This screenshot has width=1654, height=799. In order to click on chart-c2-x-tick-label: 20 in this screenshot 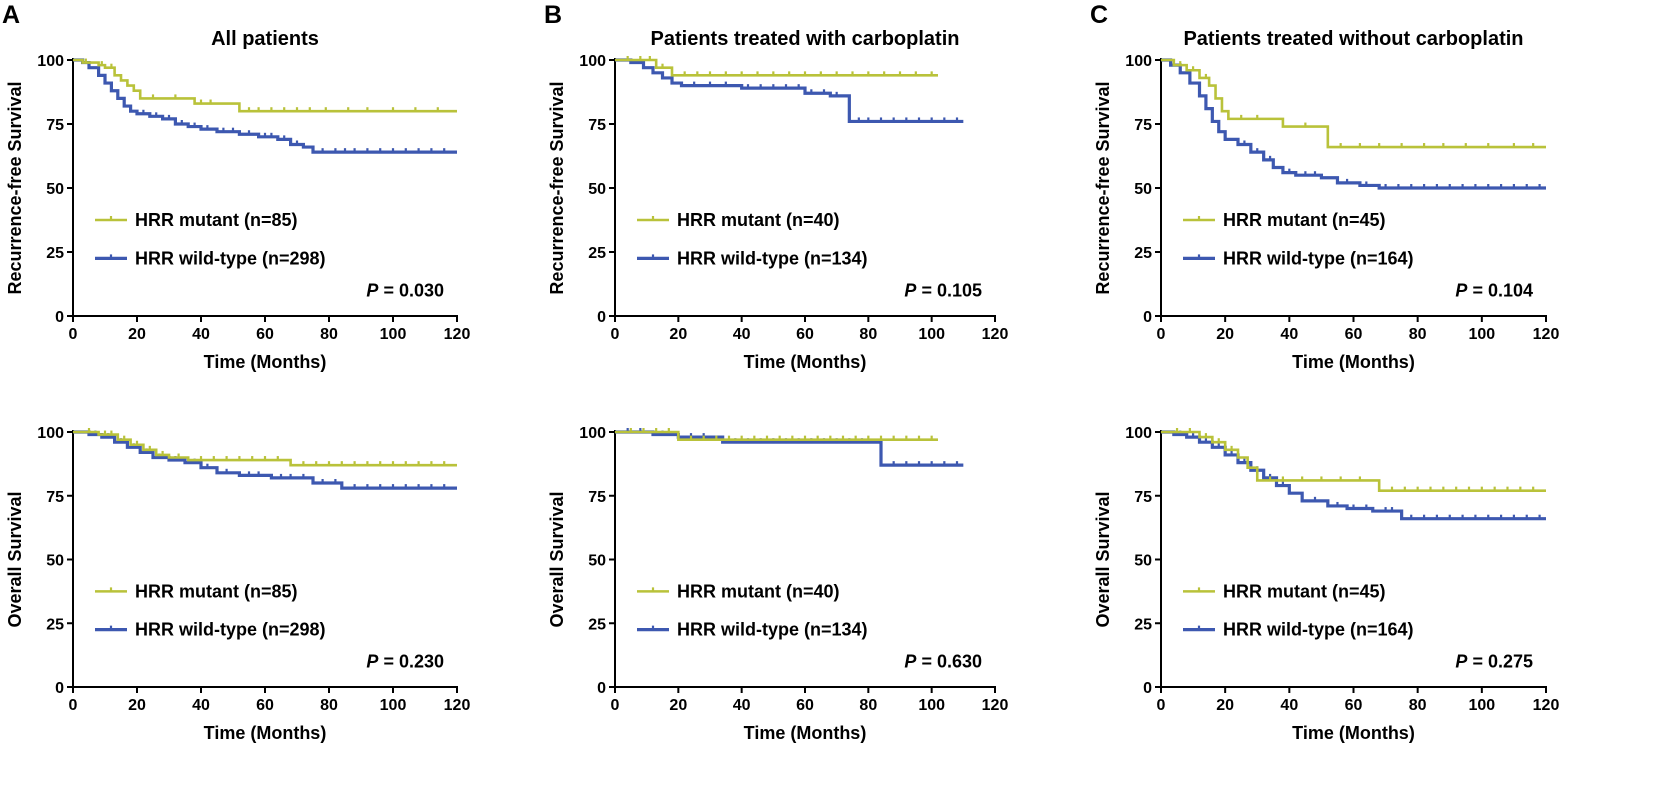, I will do `click(1225, 705)`.